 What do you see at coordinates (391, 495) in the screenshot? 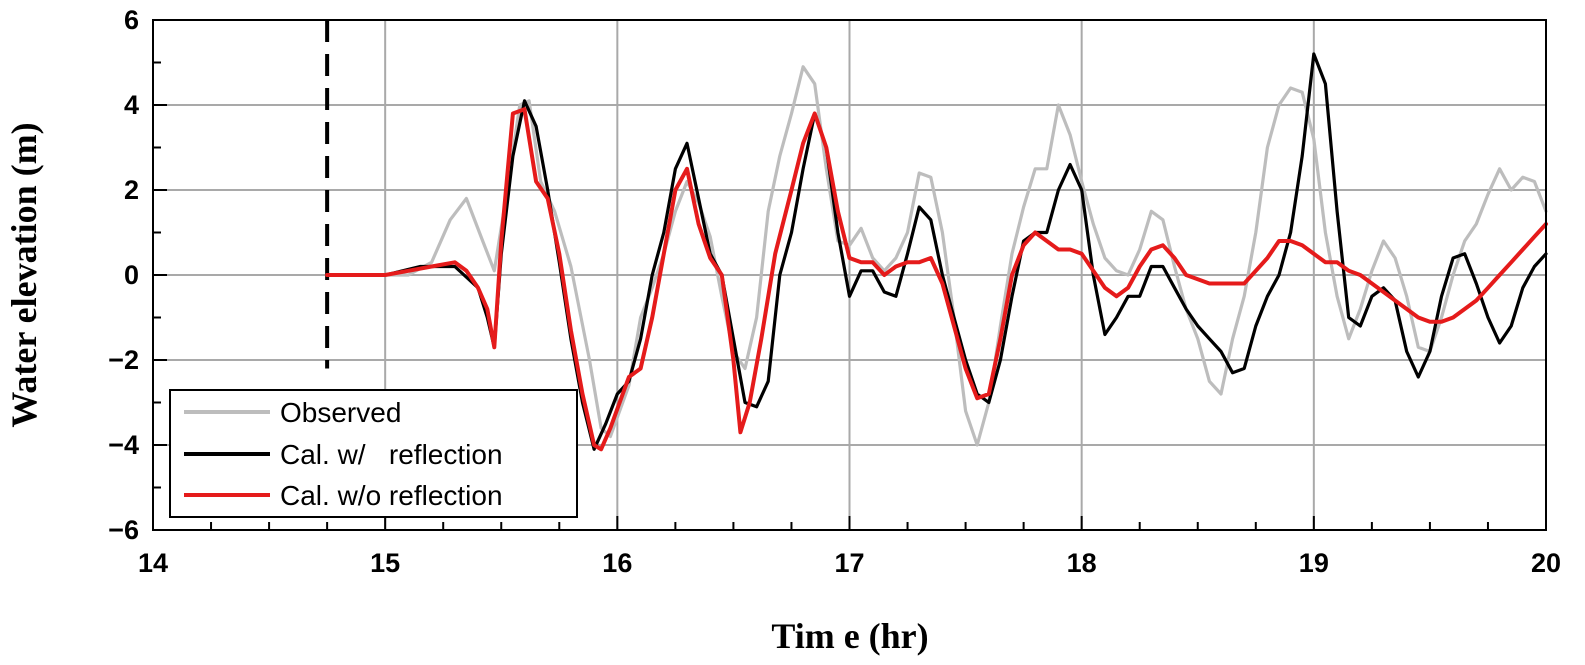
I see `legend-label-without-reflection: Cal. w/o reflection` at bounding box center [391, 495].